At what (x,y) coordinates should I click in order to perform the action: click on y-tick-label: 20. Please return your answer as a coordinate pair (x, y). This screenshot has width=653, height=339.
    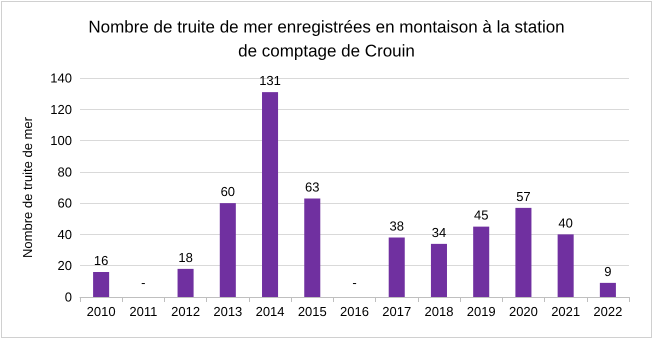
    Looking at the image, I should click on (65, 266).